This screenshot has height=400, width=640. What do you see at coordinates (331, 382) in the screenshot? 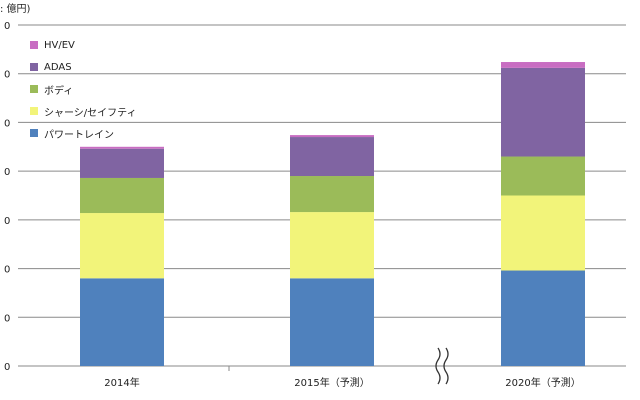
I see `x-tick-label: 2015年（予測）` at bounding box center [331, 382].